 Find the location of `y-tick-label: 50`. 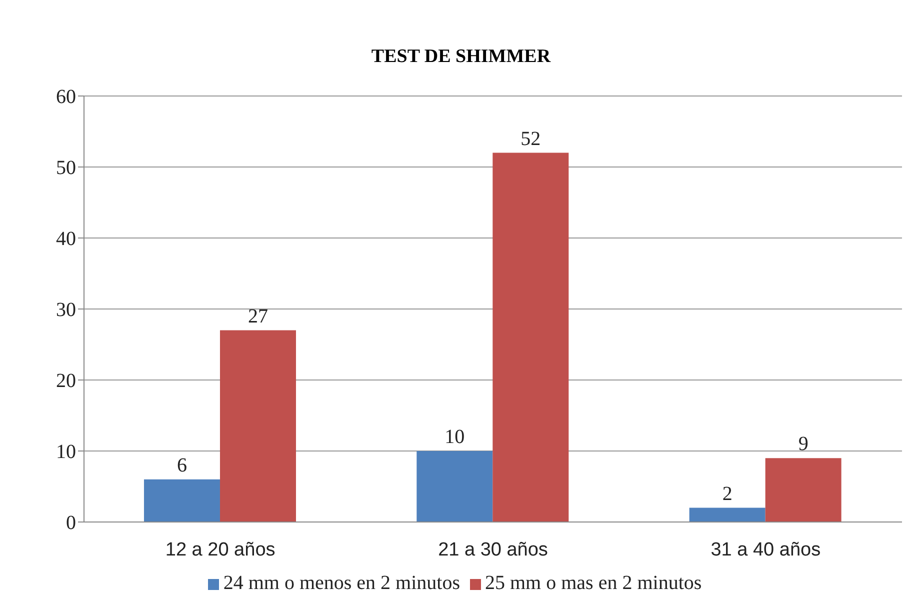

y-tick-label: 50 is located at coordinates (66, 168).